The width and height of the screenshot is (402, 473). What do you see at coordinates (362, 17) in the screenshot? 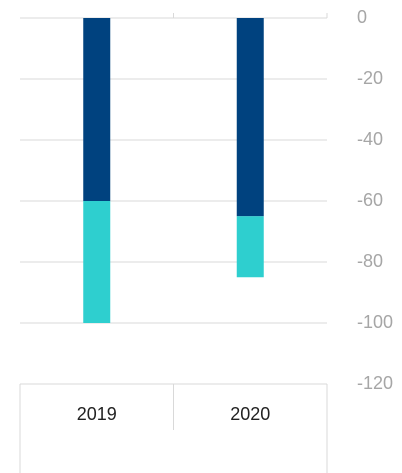
I see `y-tick-label: 0` at bounding box center [362, 17].